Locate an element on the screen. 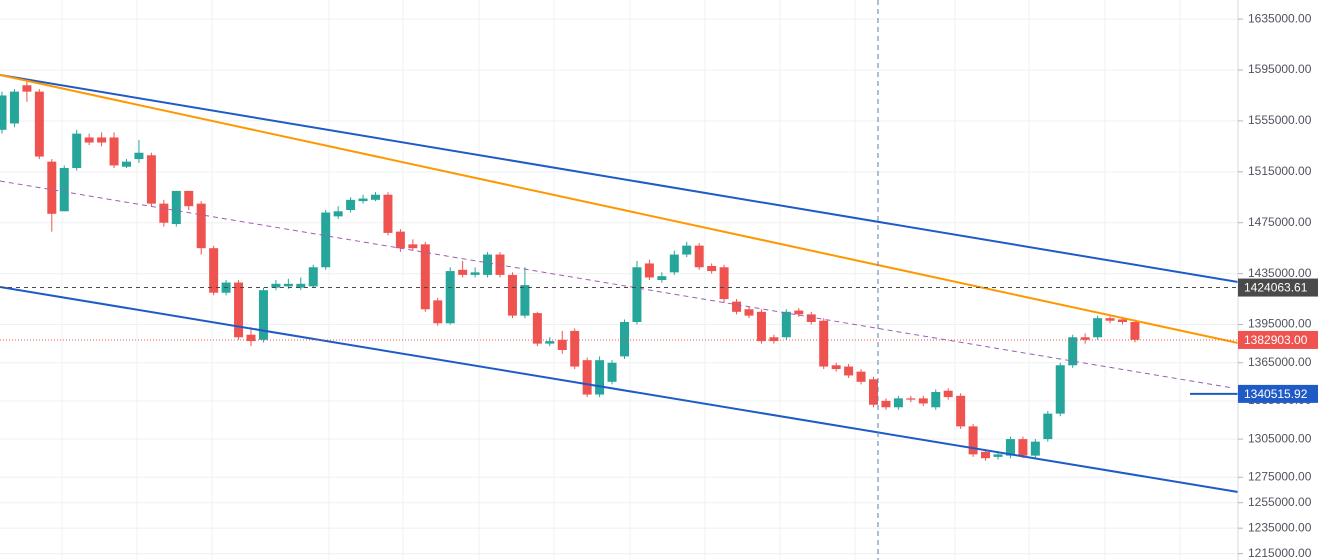  y-tick-label: 1275000.00 is located at coordinates (1280, 476).